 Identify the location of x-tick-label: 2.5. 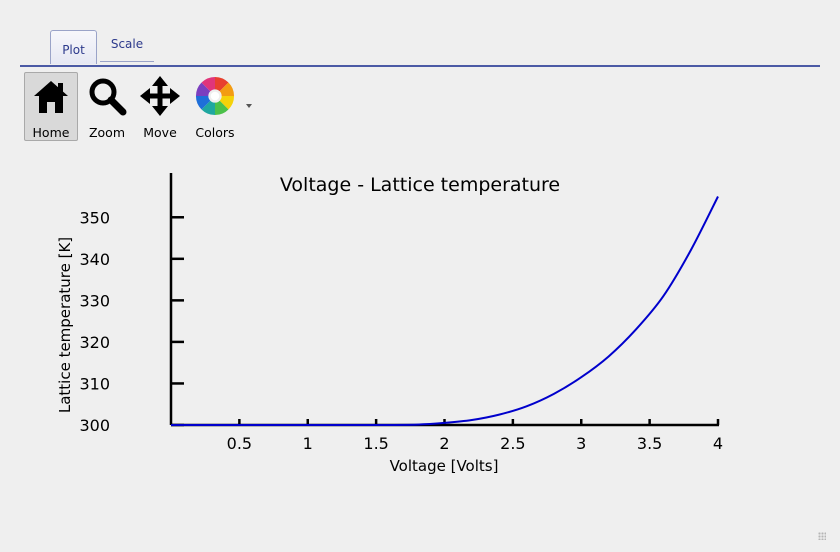
(512, 443).